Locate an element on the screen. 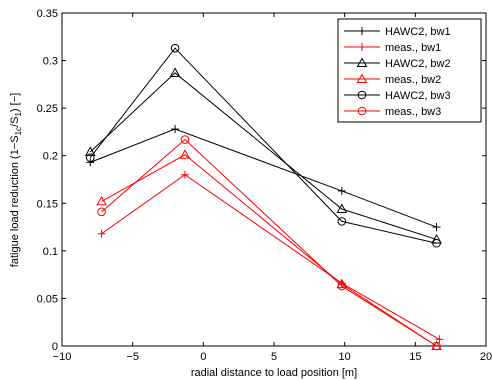 The height and width of the screenshot is (380, 492). legend-item: meas., bw1 is located at coordinates (392, 48).